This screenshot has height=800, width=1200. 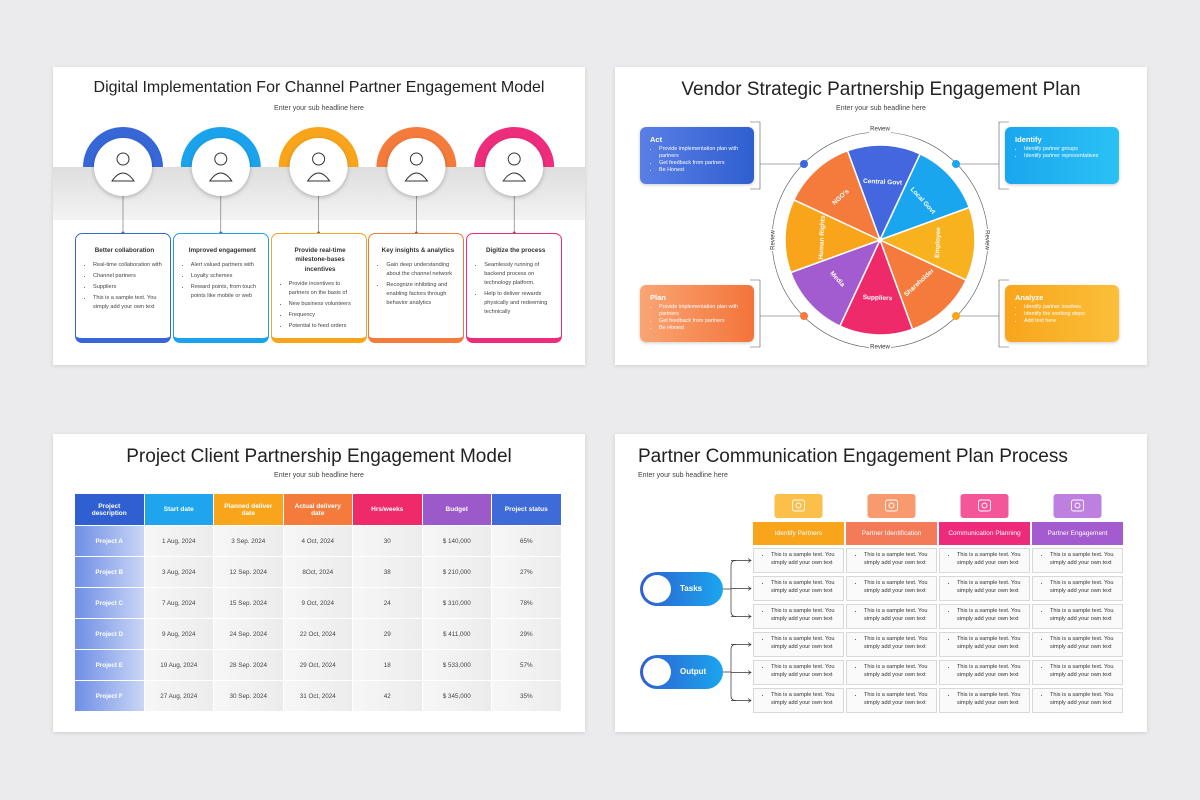 What do you see at coordinates (456, 665) in the screenshot?
I see `table-cell: $ 533,000` at bounding box center [456, 665].